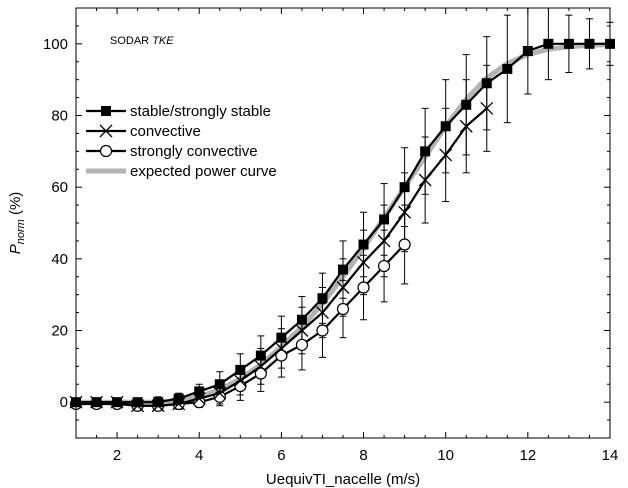 This screenshot has height=488, width=628. I want to click on y-axis-label: Pnorm (%), so click(17, 223).